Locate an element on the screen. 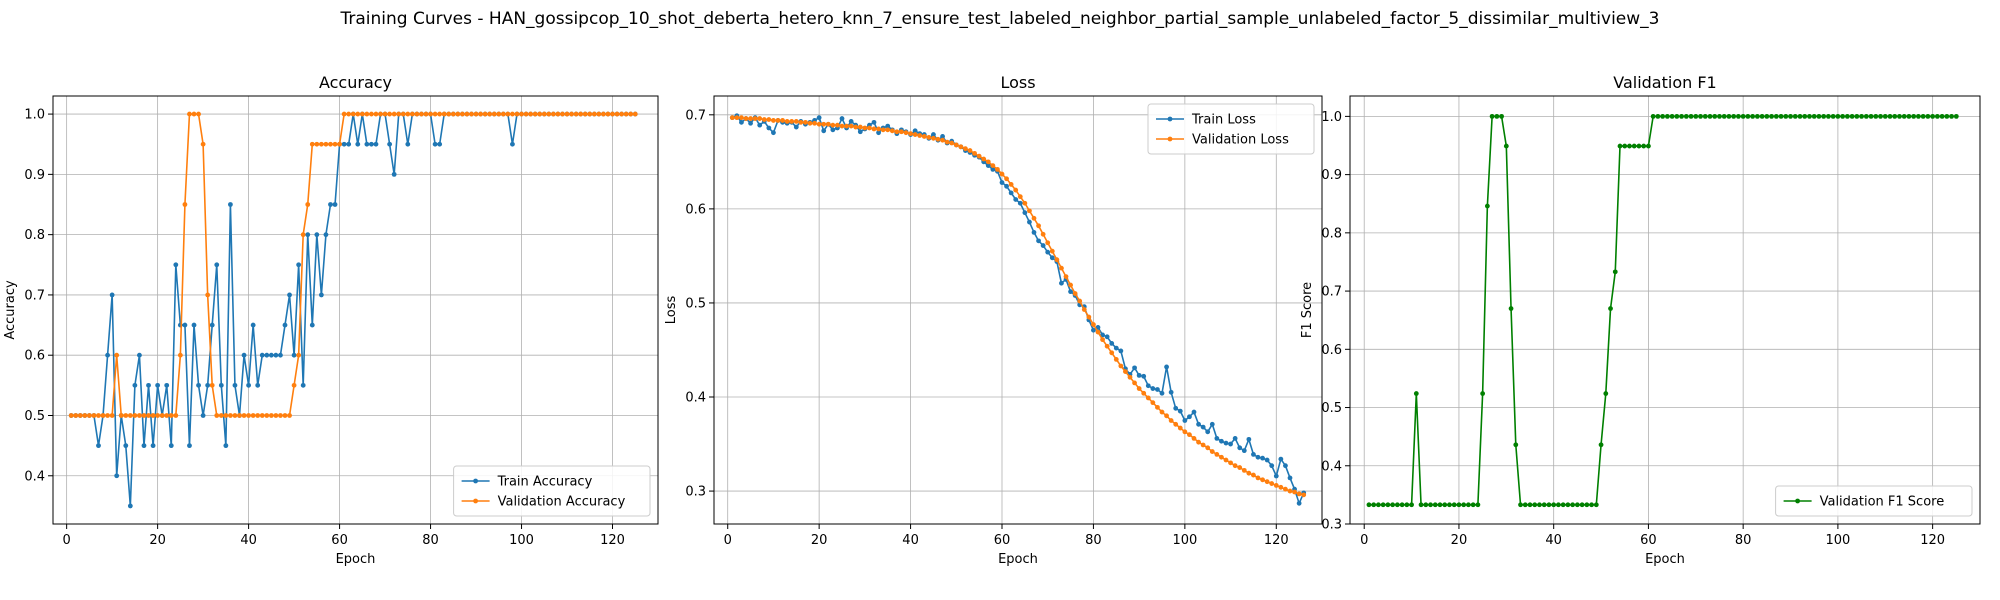 The height and width of the screenshot is (600, 2000). legend: Validation F1 Score is located at coordinates (1874, 501).